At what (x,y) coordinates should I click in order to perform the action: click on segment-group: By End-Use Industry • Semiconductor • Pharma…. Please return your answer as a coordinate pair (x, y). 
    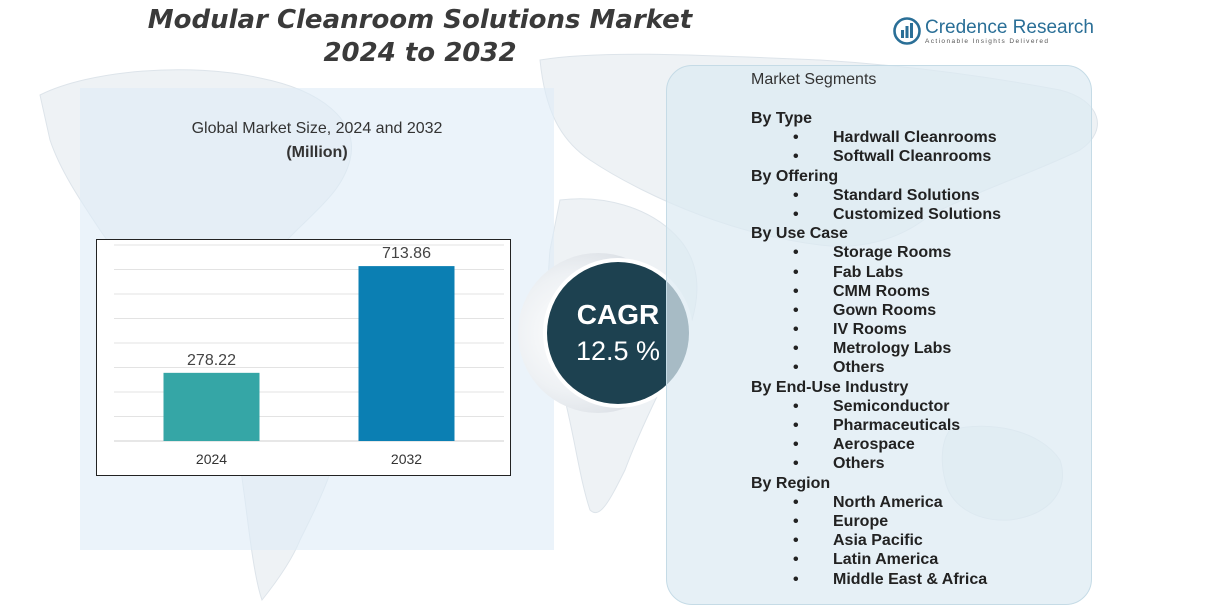
    Looking at the image, I should click on (916, 426).